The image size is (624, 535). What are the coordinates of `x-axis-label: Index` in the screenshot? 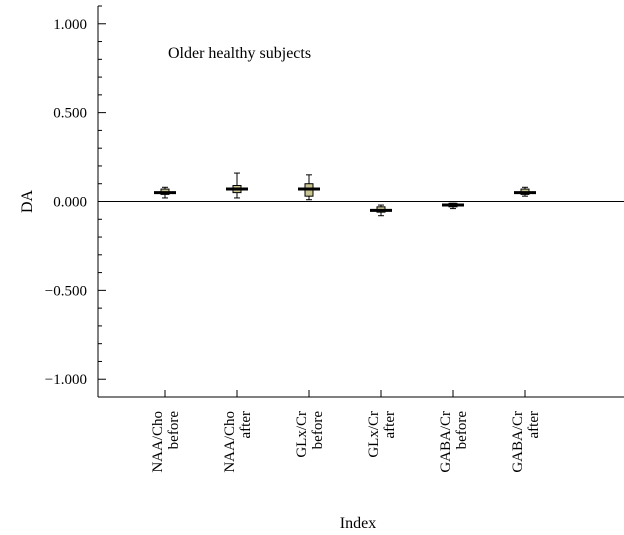 It's located at (358, 523).